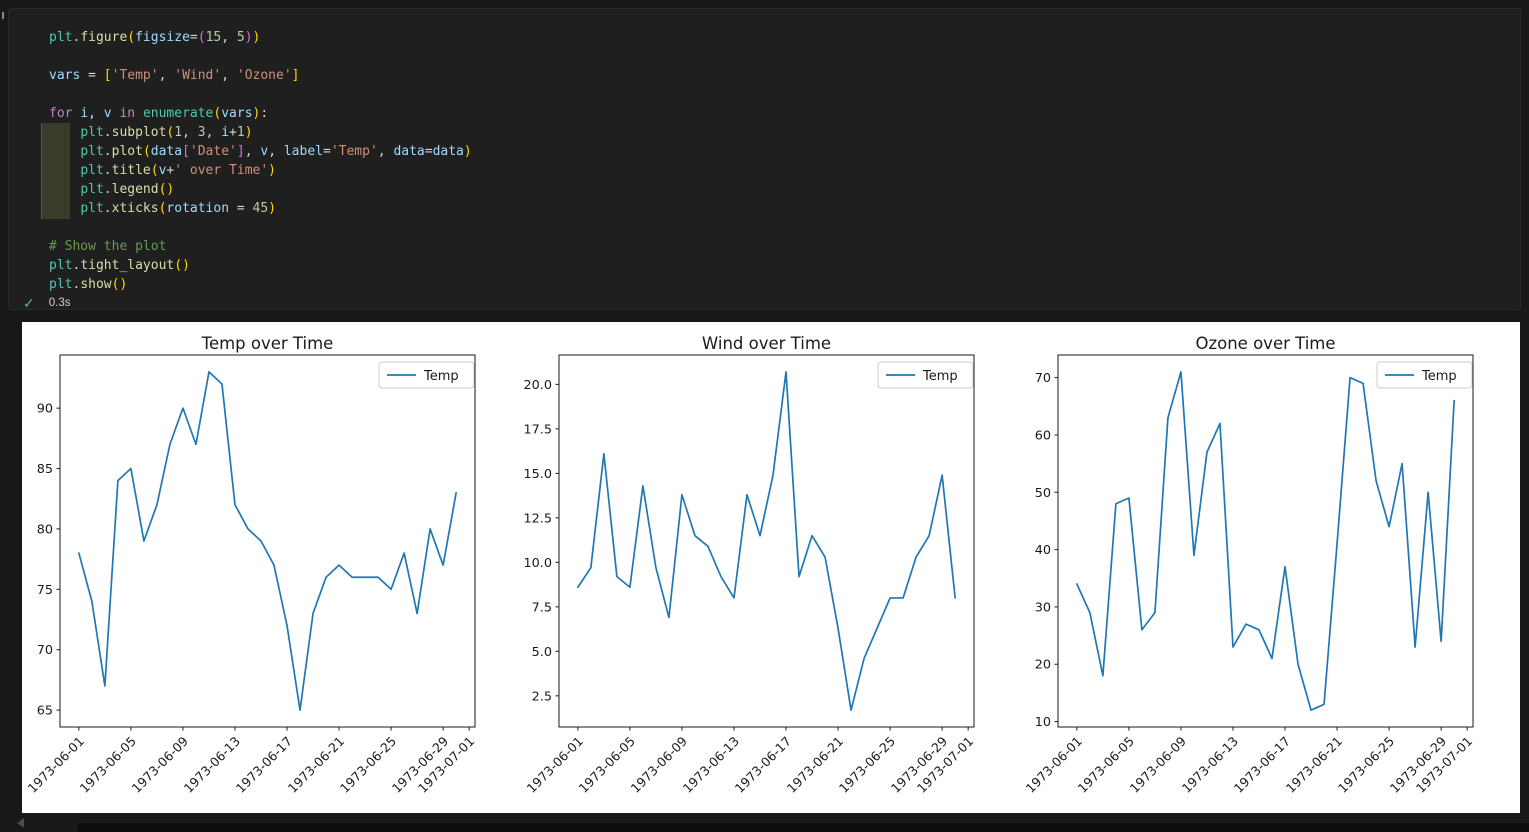 This screenshot has width=1529, height=832. What do you see at coordinates (45, 409) in the screenshot?
I see `svg-text: 90` at bounding box center [45, 409].